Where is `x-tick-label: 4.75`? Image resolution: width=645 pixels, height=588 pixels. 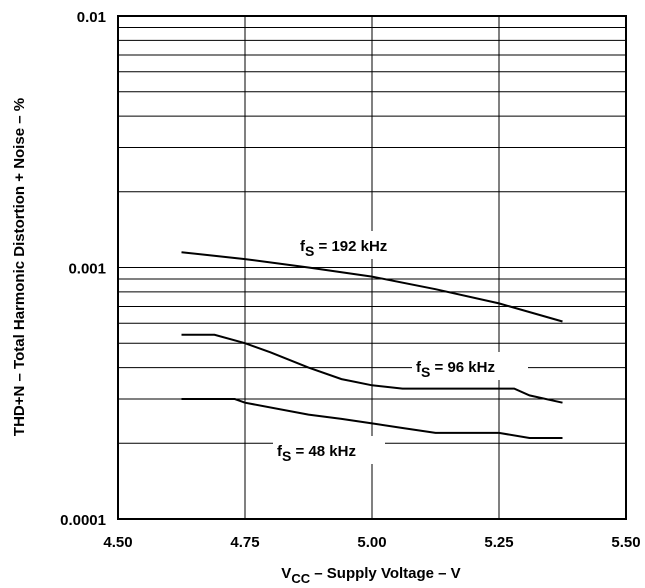
x-tick-label: 4.75 is located at coordinates (244, 542).